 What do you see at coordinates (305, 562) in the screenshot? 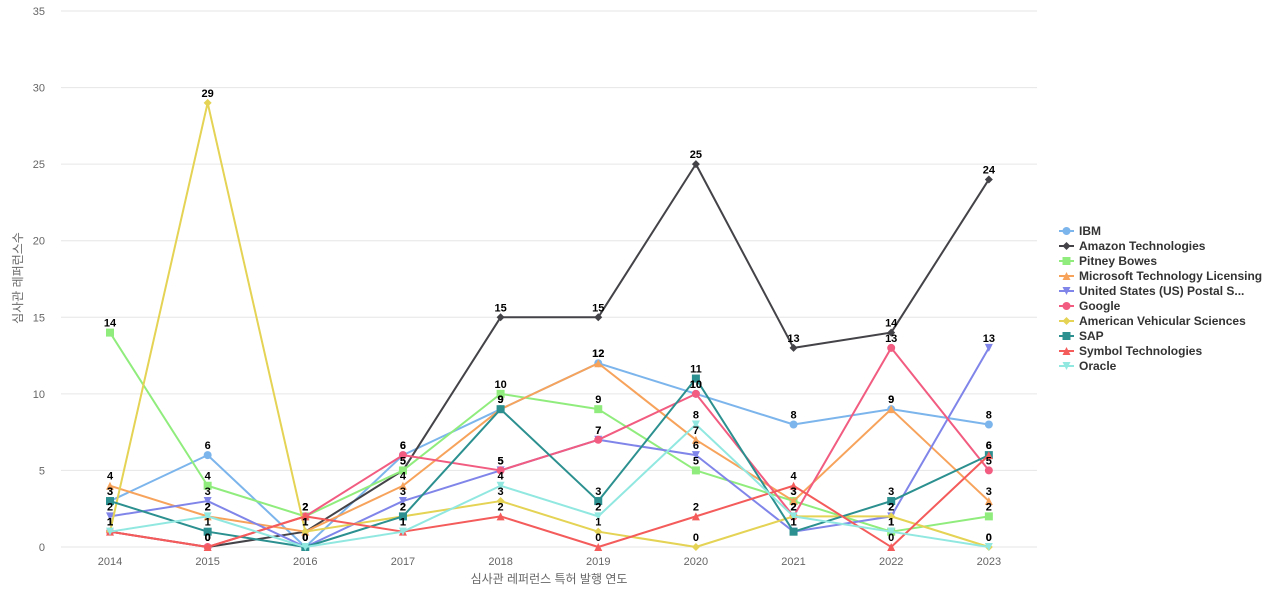
I see `x-tick-label: 2016` at bounding box center [305, 562].